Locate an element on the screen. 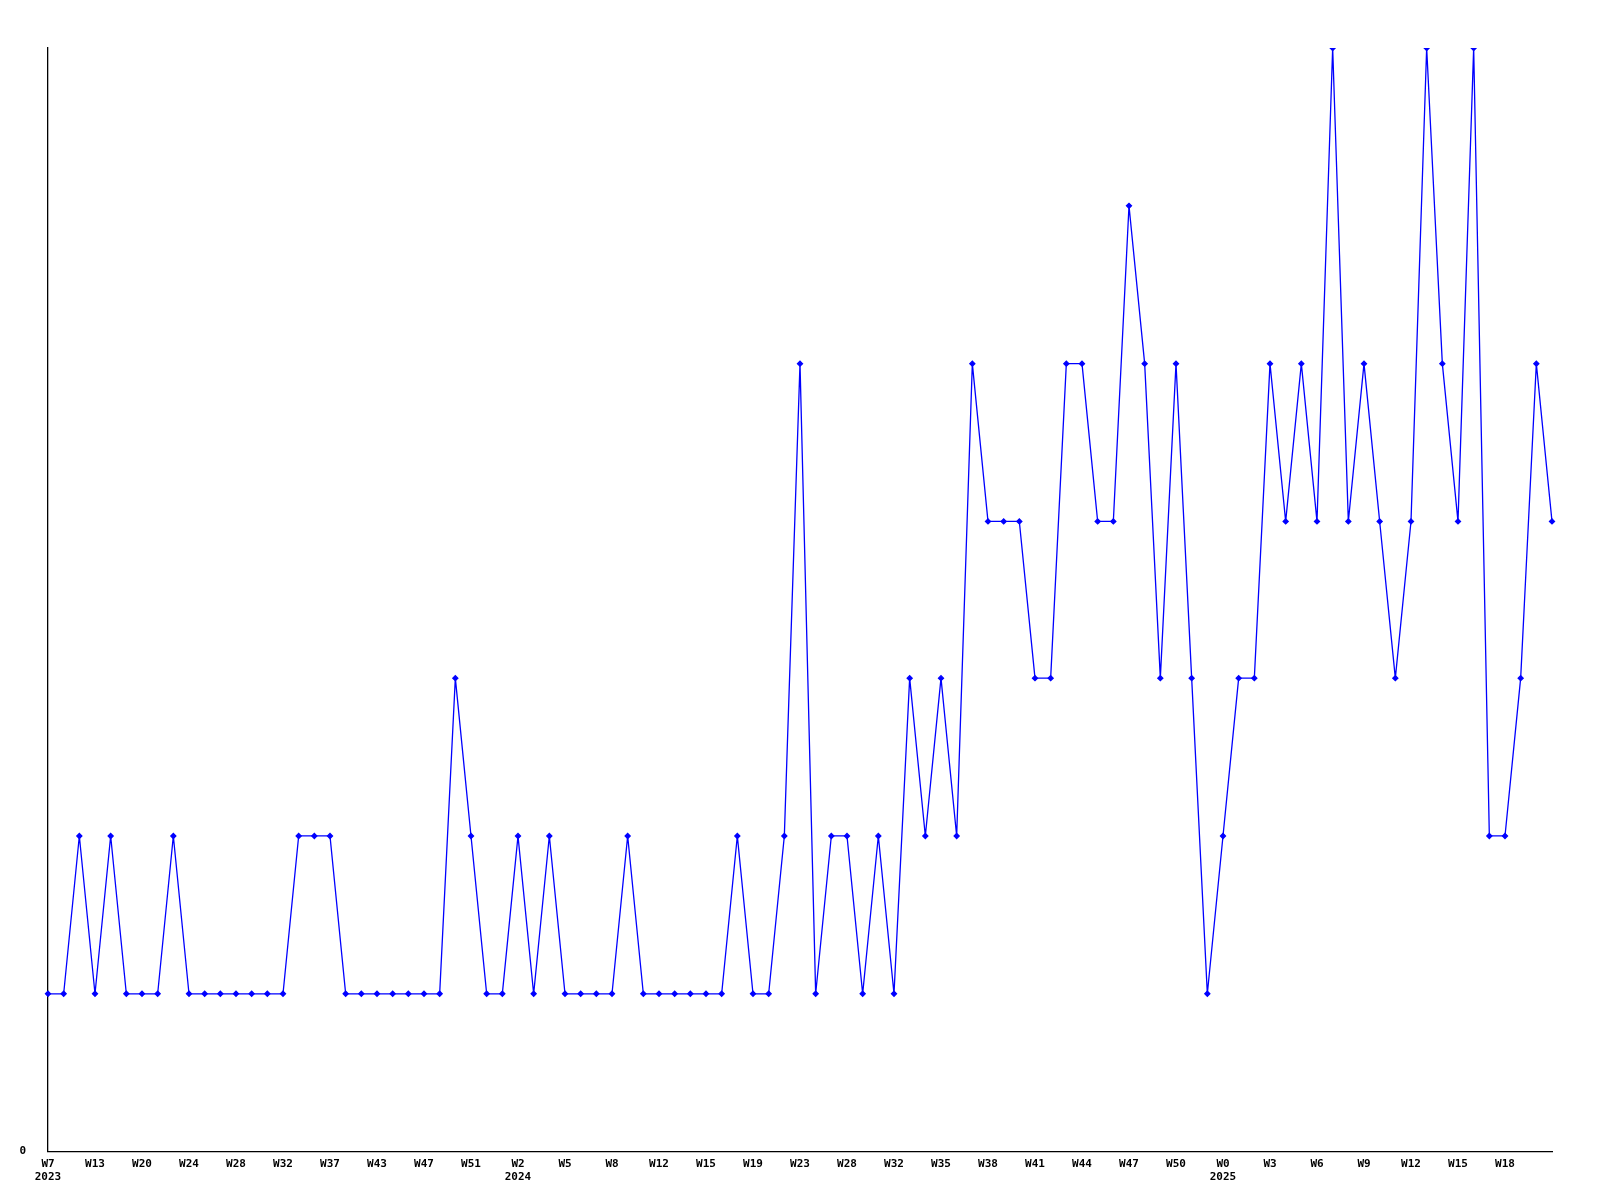  x-tick-label: W3 is located at coordinates (1270, 1164).